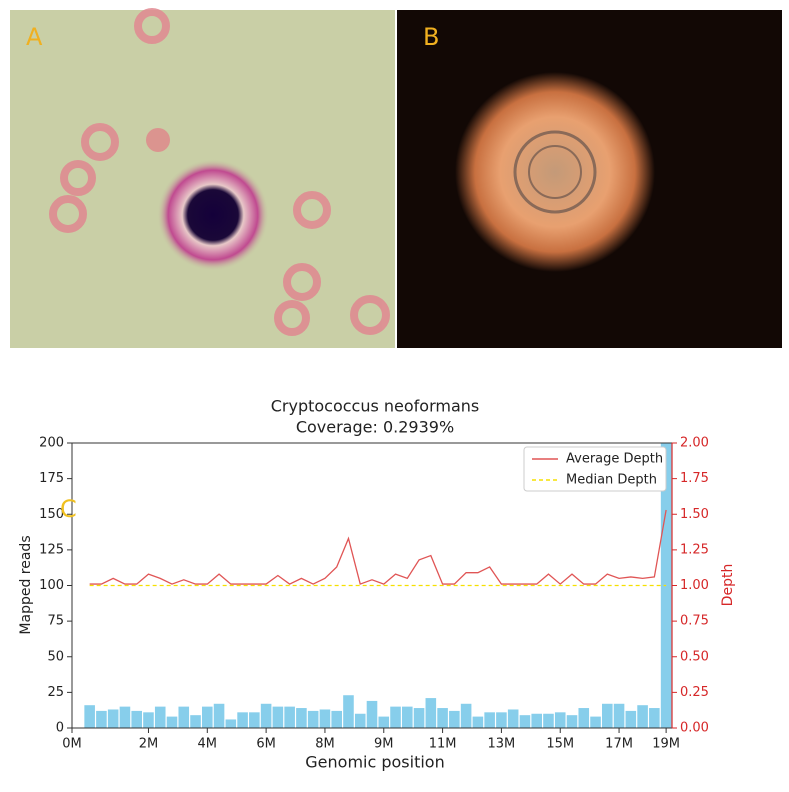  What do you see at coordinates (595, 469) in the screenshot?
I see `legend-box` at bounding box center [595, 469].